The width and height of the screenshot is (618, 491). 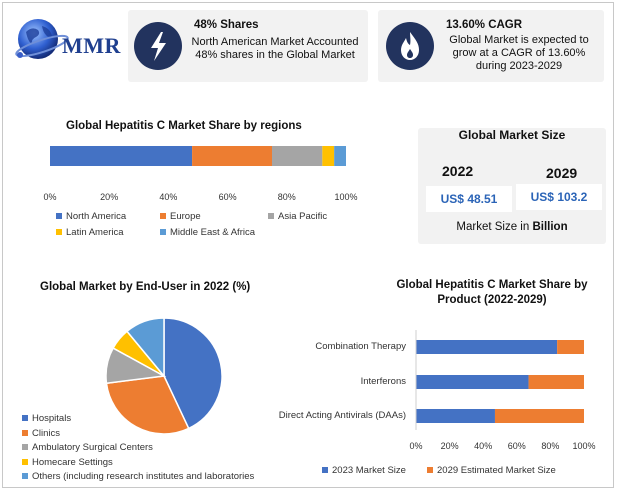 I want to click on product-tick-label: 100%, so click(x=584, y=446).